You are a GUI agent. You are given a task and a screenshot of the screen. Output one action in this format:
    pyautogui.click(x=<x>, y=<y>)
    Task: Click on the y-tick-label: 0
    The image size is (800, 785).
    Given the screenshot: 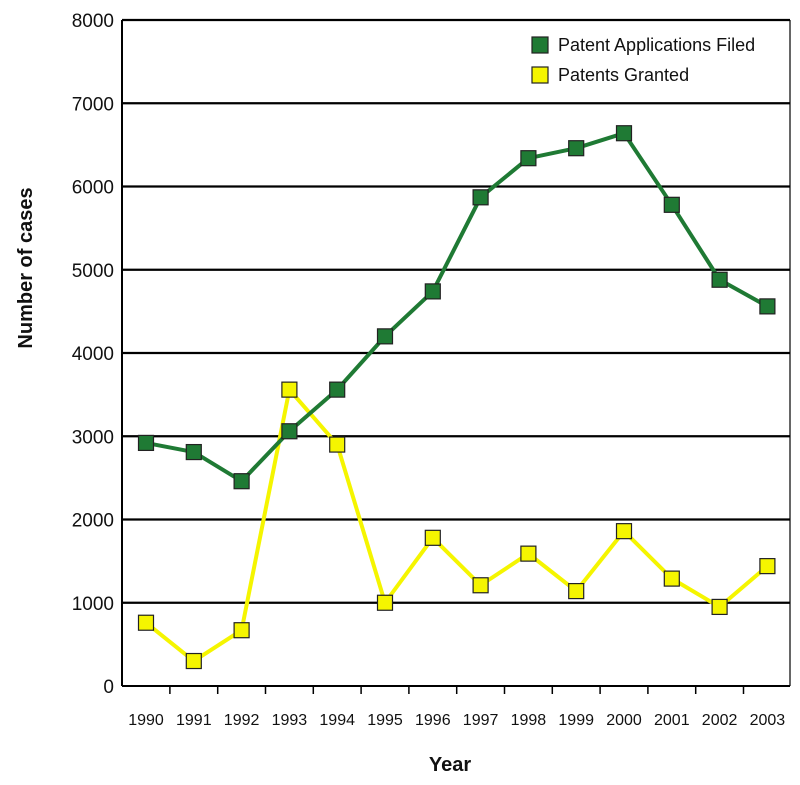 What is the action you would take?
    pyautogui.click(x=108, y=687)
    